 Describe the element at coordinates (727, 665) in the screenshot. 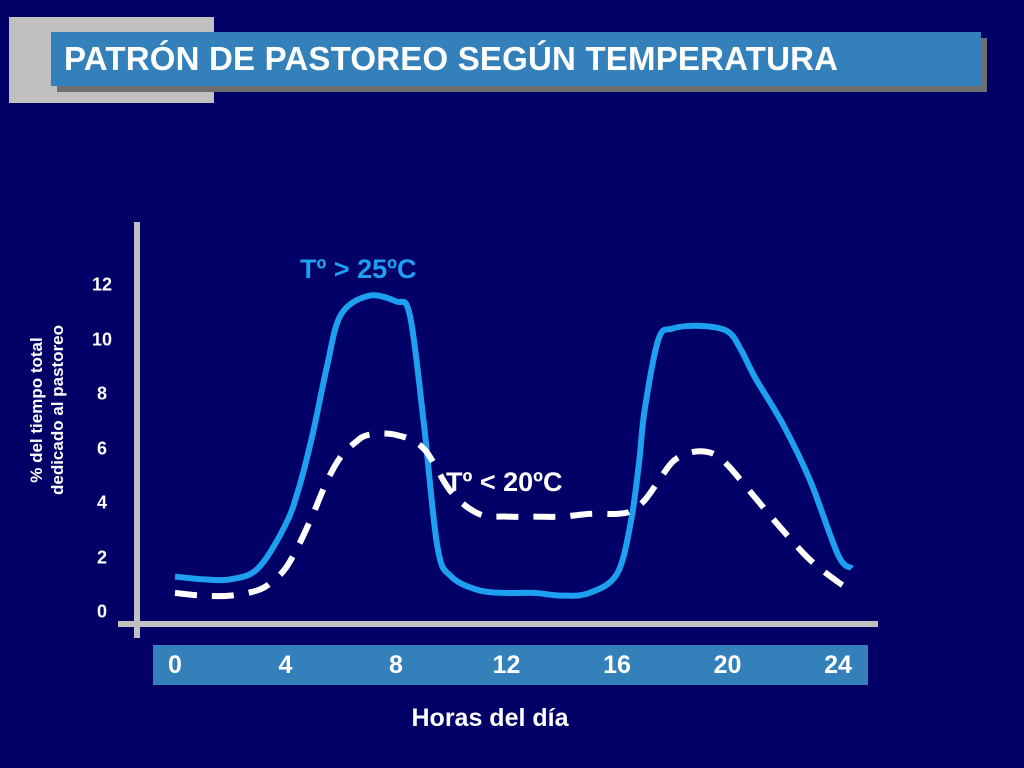

I see `x-tick-label: 20` at that location.